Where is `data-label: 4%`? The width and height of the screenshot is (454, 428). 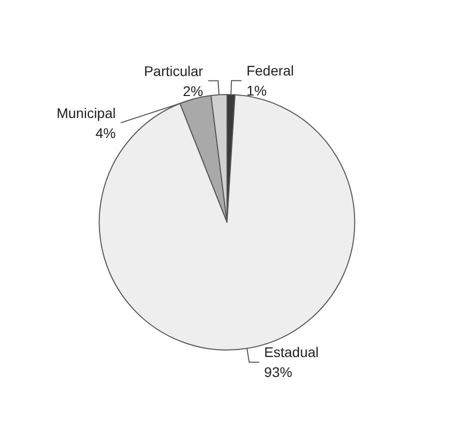 data-label: 4% is located at coordinates (106, 132).